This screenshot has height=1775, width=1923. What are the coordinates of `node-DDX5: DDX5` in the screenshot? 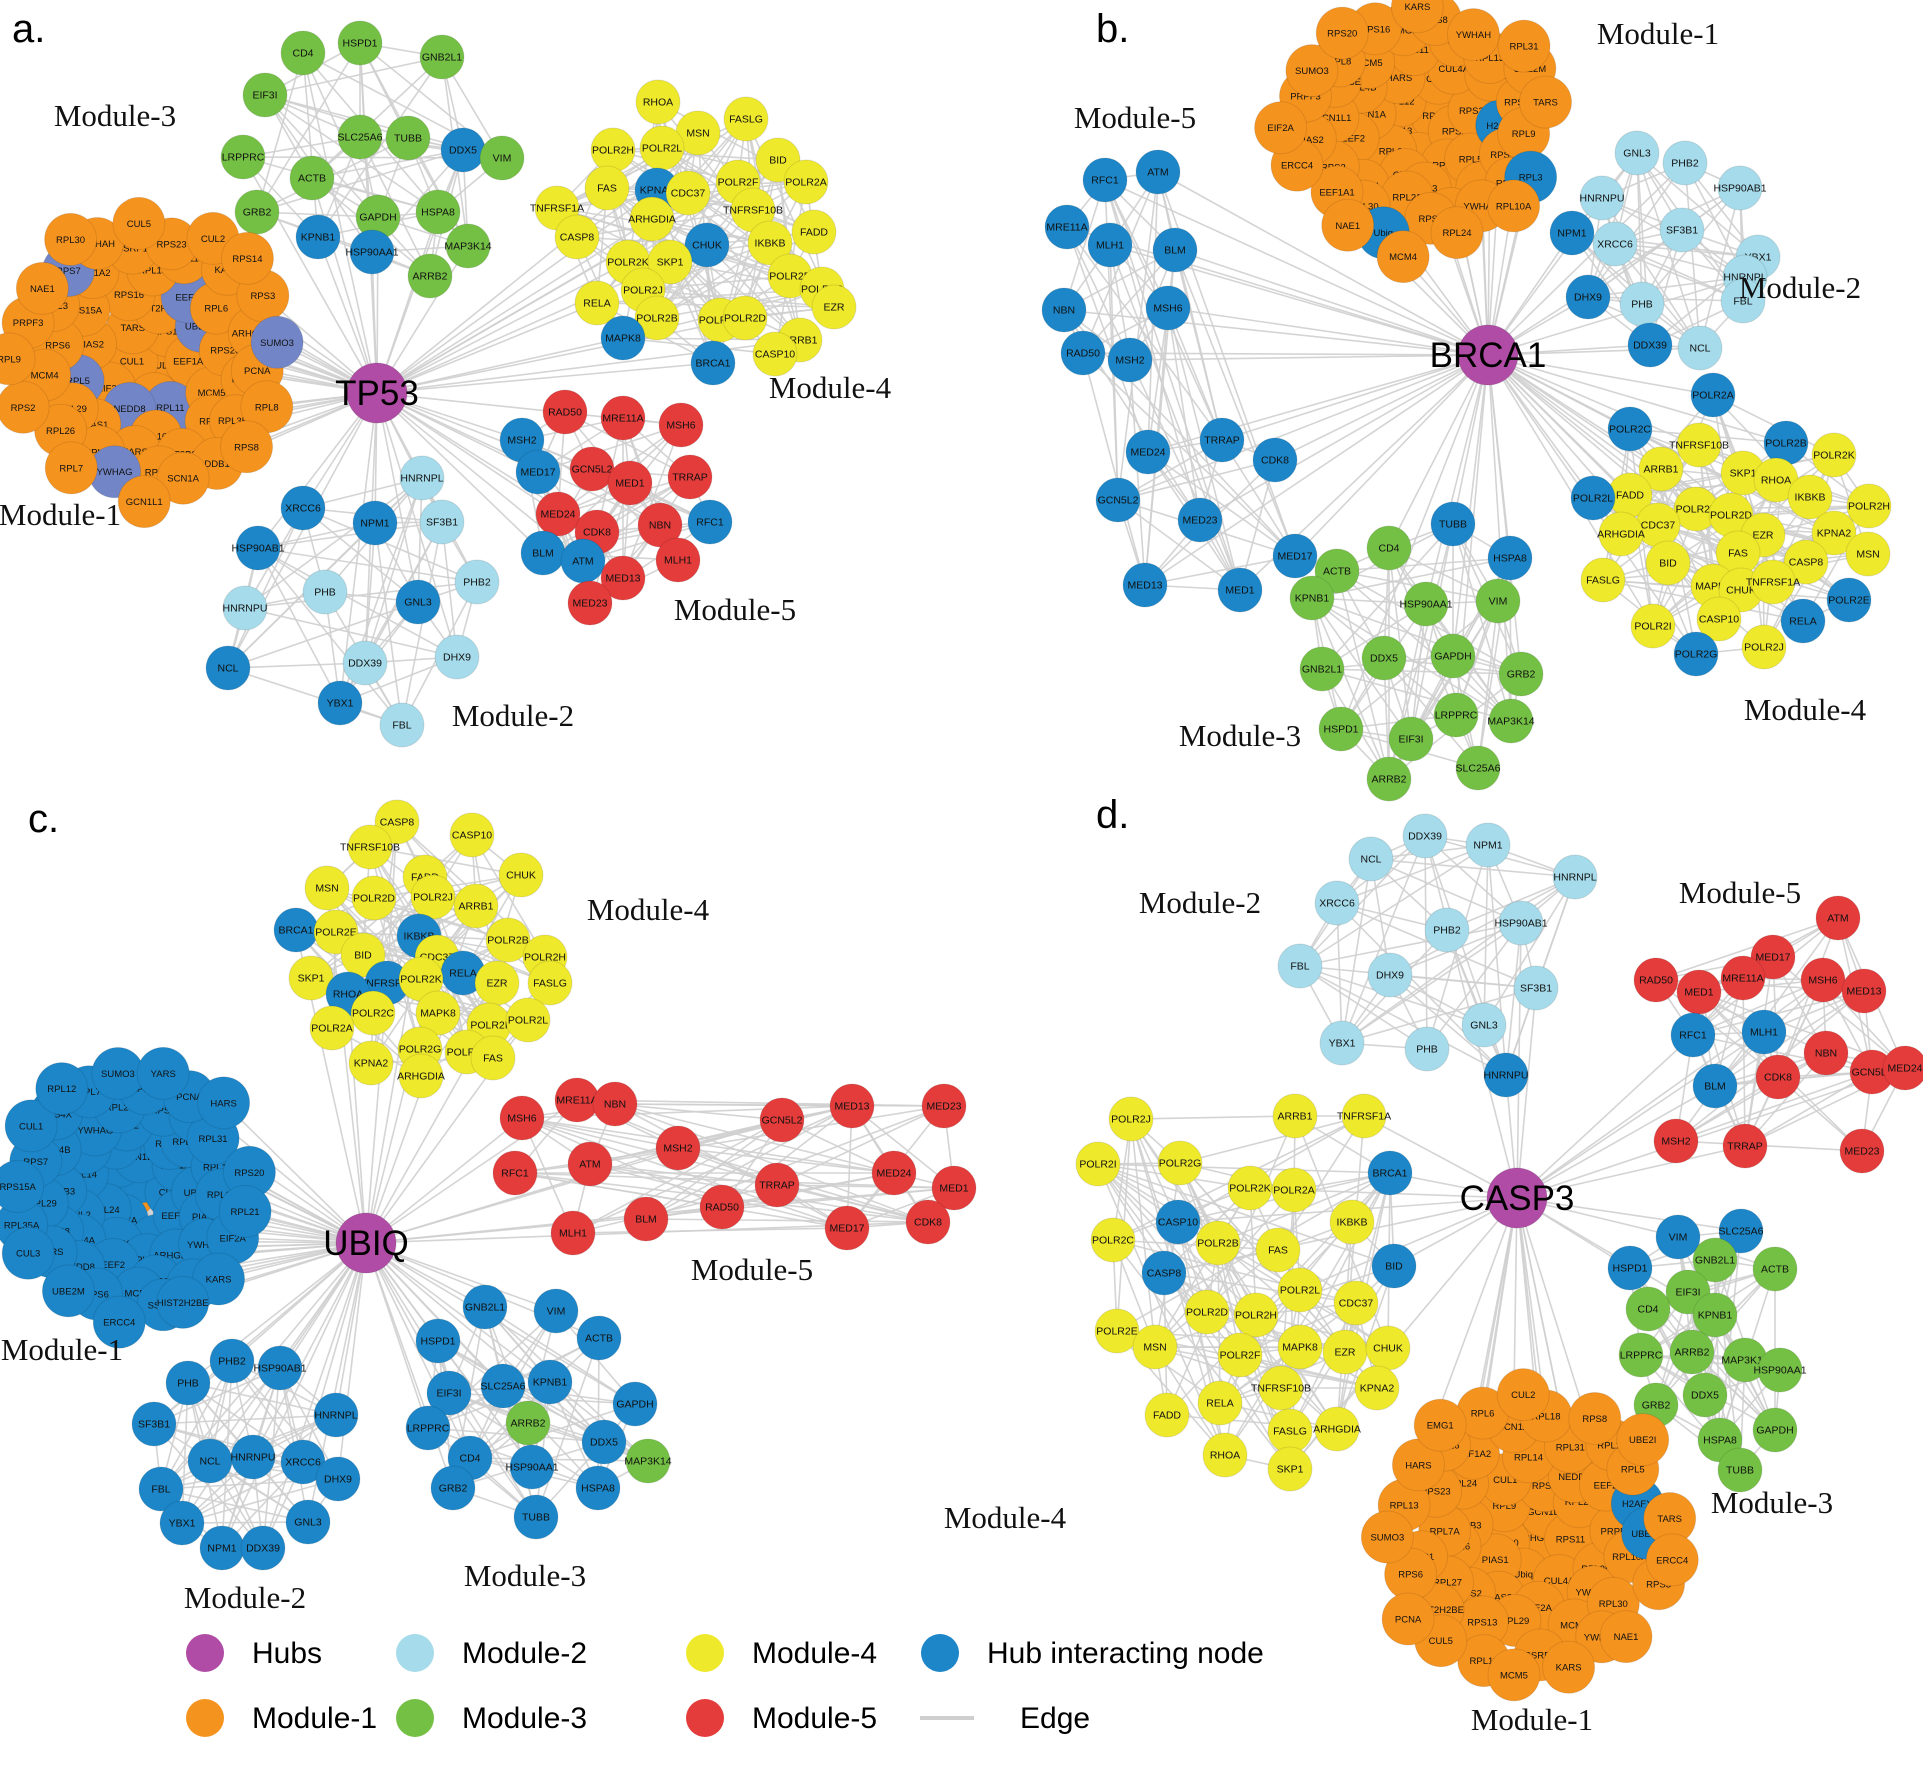 It's located at (1705, 1395).